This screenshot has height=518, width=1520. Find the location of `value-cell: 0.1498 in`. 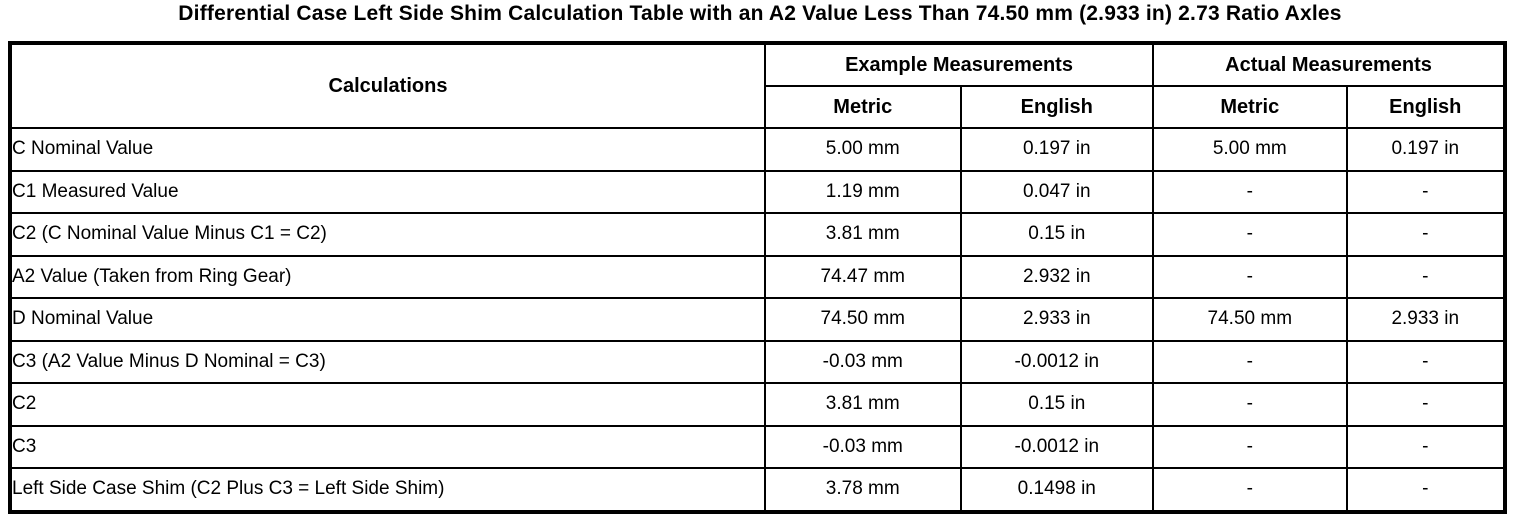

value-cell: 0.1498 in is located at coordinates (1057, 490).